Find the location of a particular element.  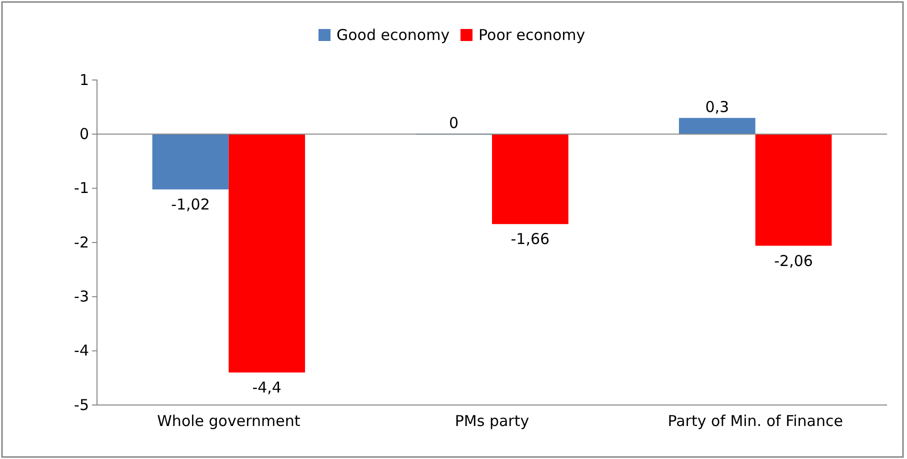

data-label: -4,4 is located at coordinates (267, 387).